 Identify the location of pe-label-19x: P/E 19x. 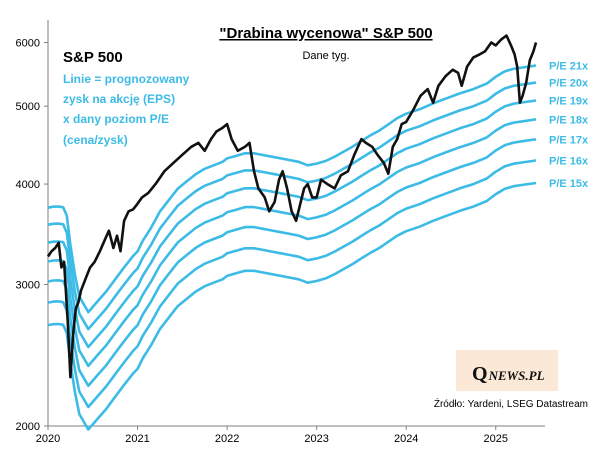
(569, 101).